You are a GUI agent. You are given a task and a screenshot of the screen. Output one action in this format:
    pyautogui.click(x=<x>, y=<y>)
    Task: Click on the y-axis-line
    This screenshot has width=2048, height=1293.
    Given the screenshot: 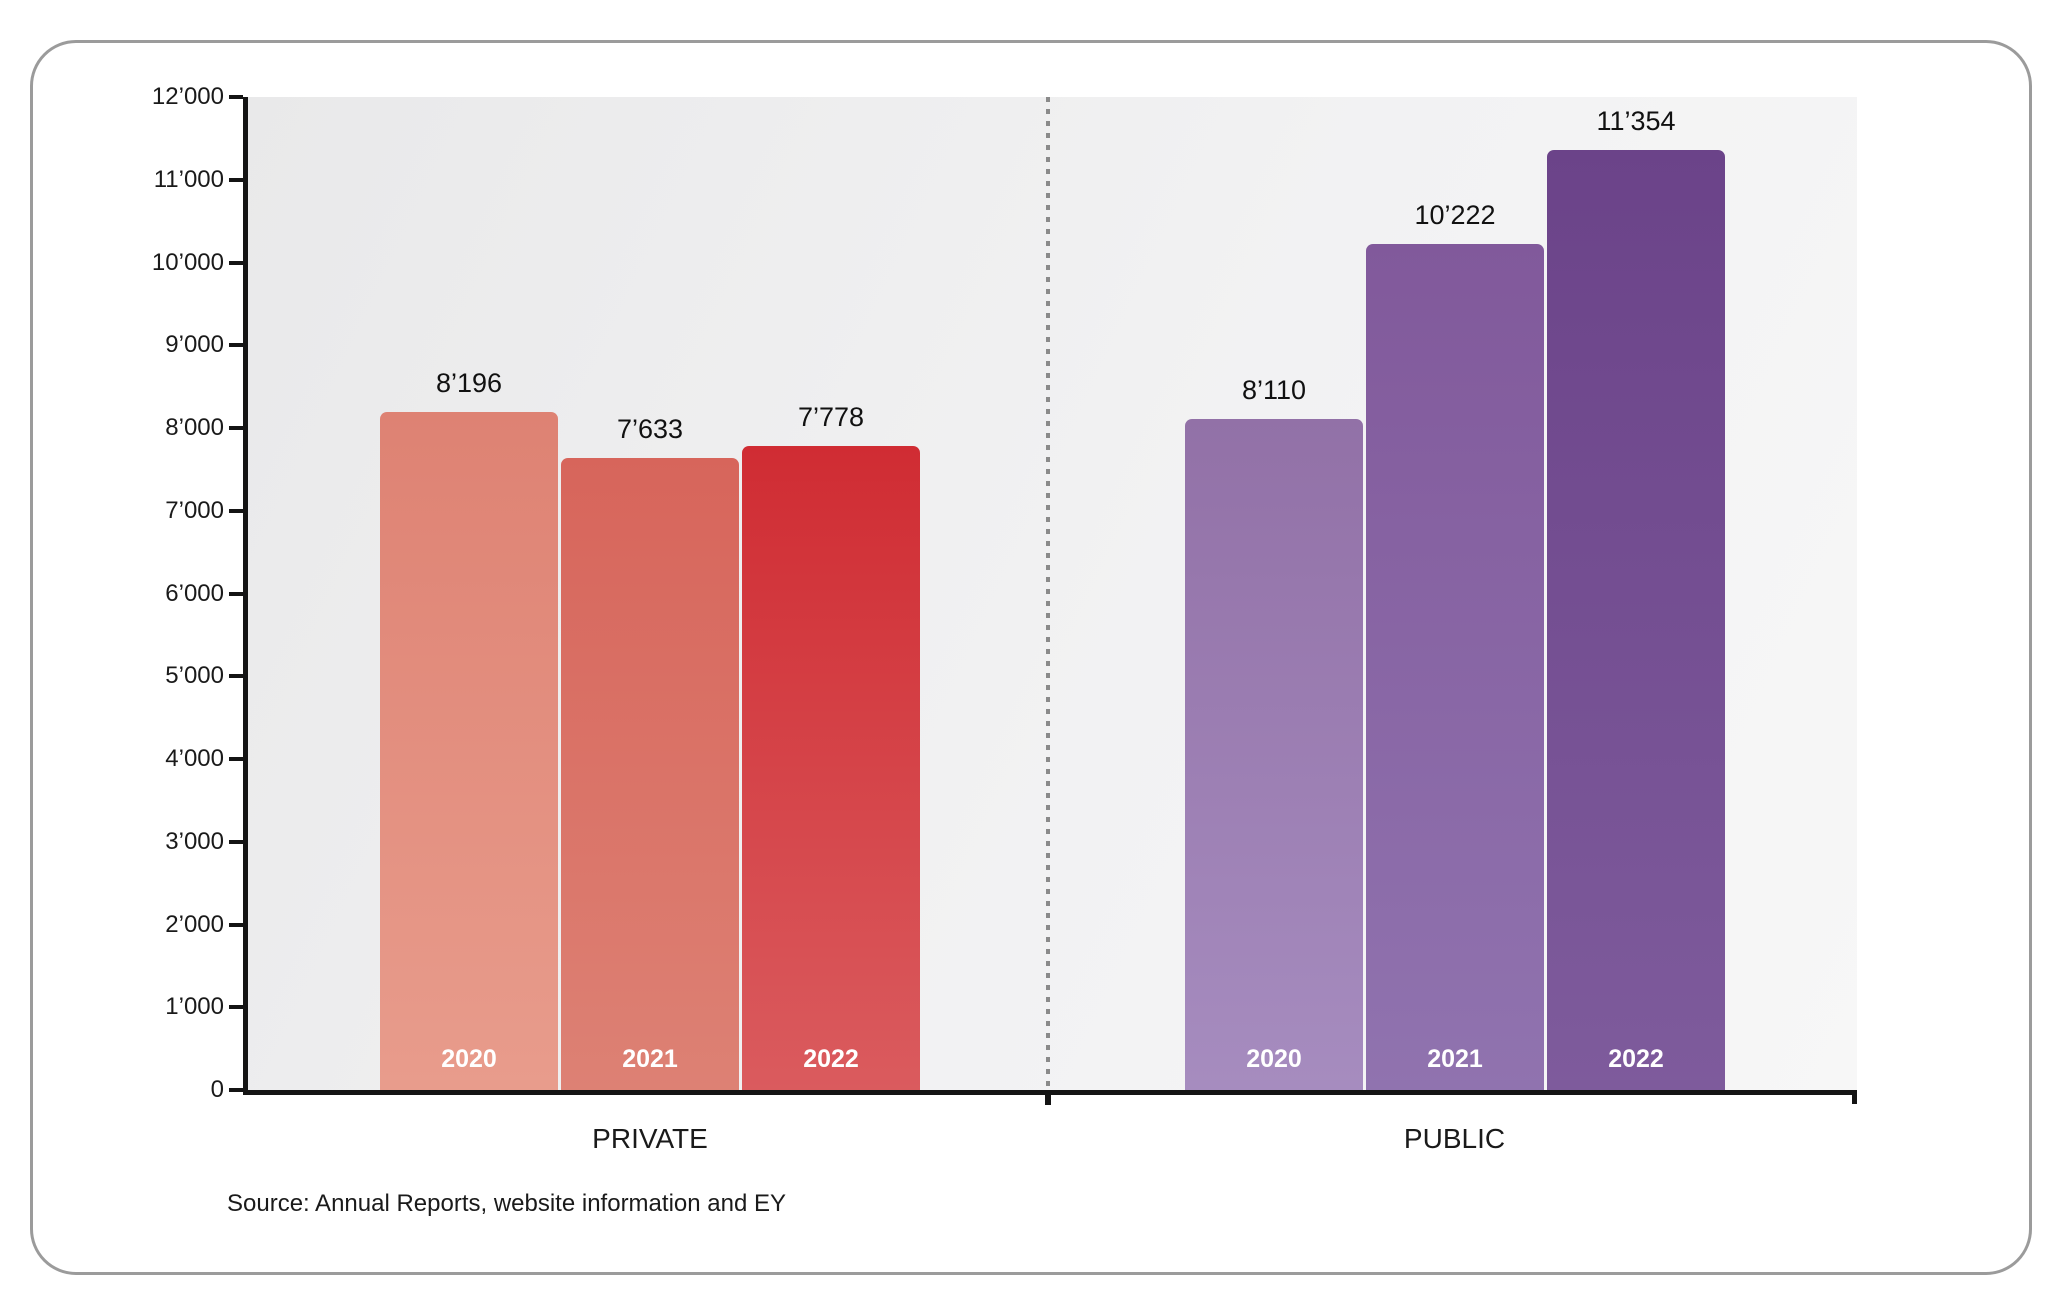 What is the action you would take?
    pyautogui.click(x=245, y=595)
    